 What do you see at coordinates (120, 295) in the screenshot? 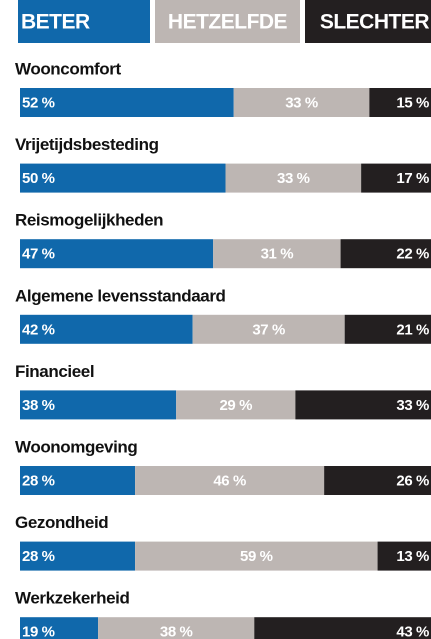
I see `category-label: Algemene levensstandaard` at bounding box center [120, 295].